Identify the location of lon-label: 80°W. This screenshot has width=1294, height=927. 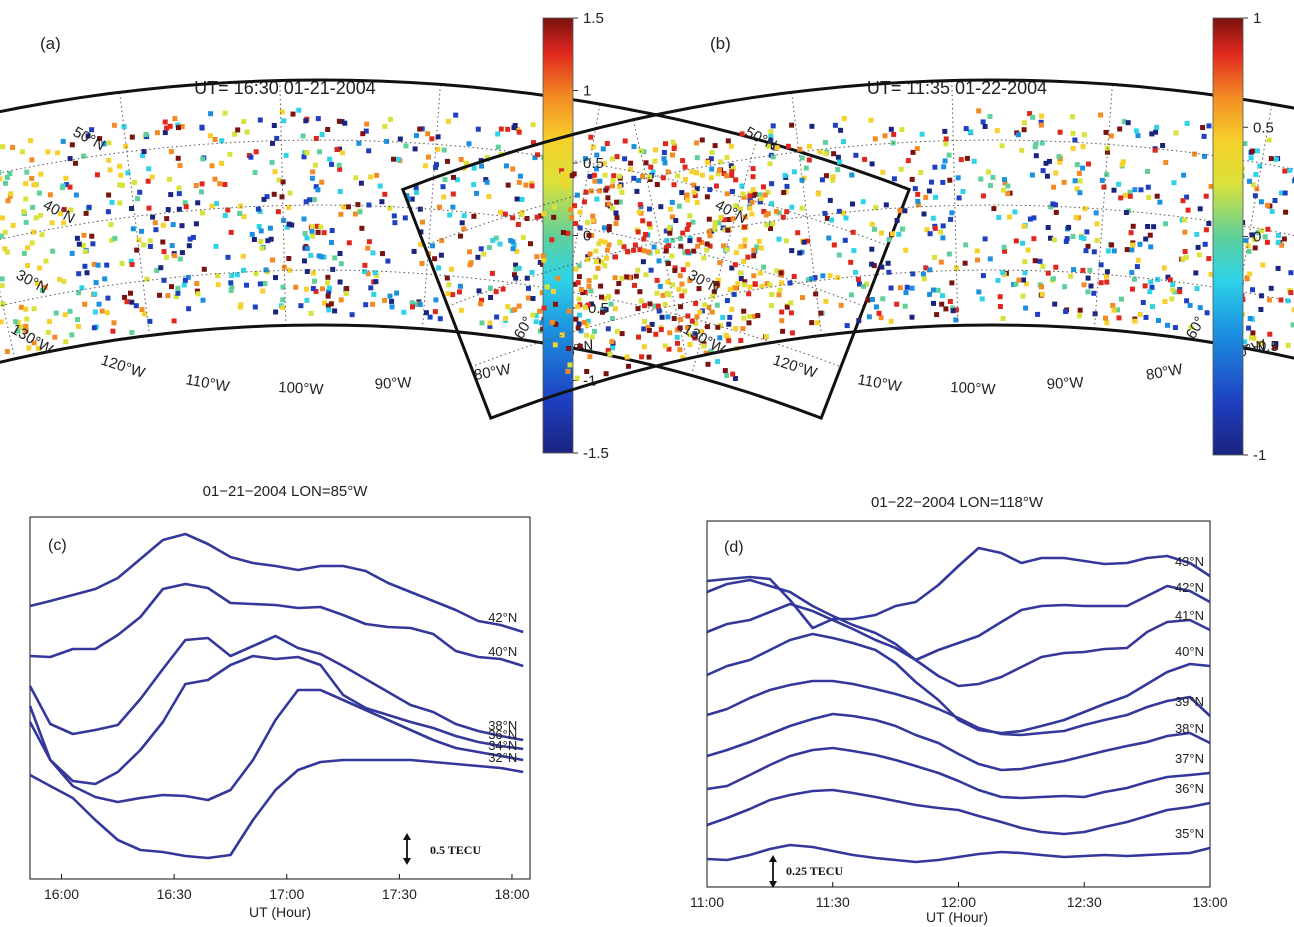
(1165, 372).